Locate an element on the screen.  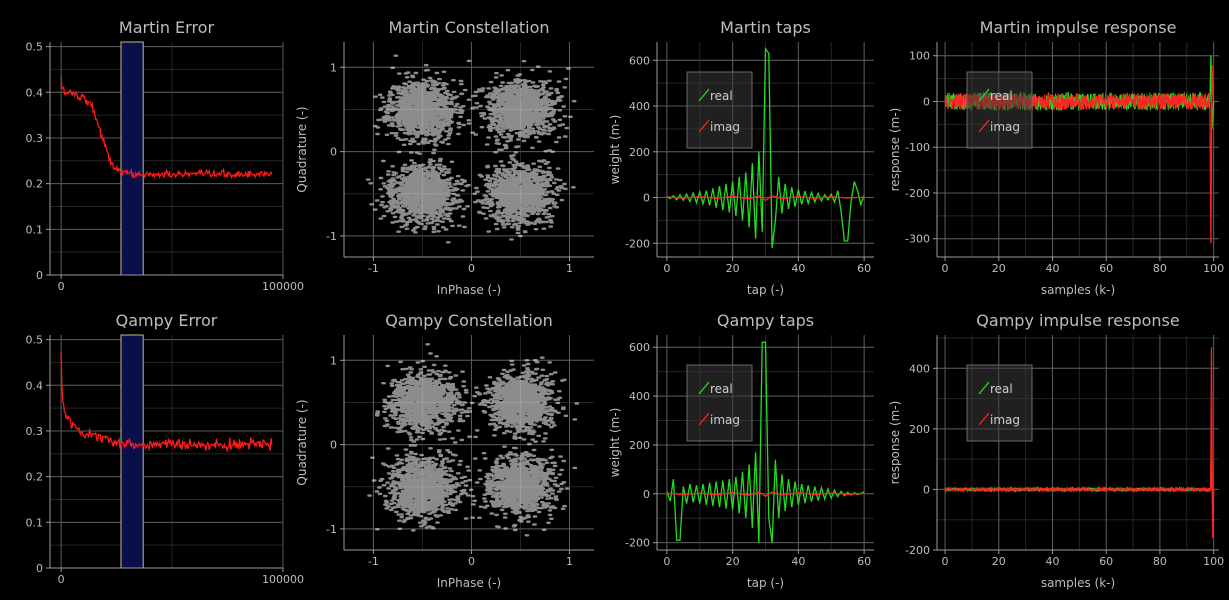
x-tick-label: 1 is located at coordinates (569, 268).